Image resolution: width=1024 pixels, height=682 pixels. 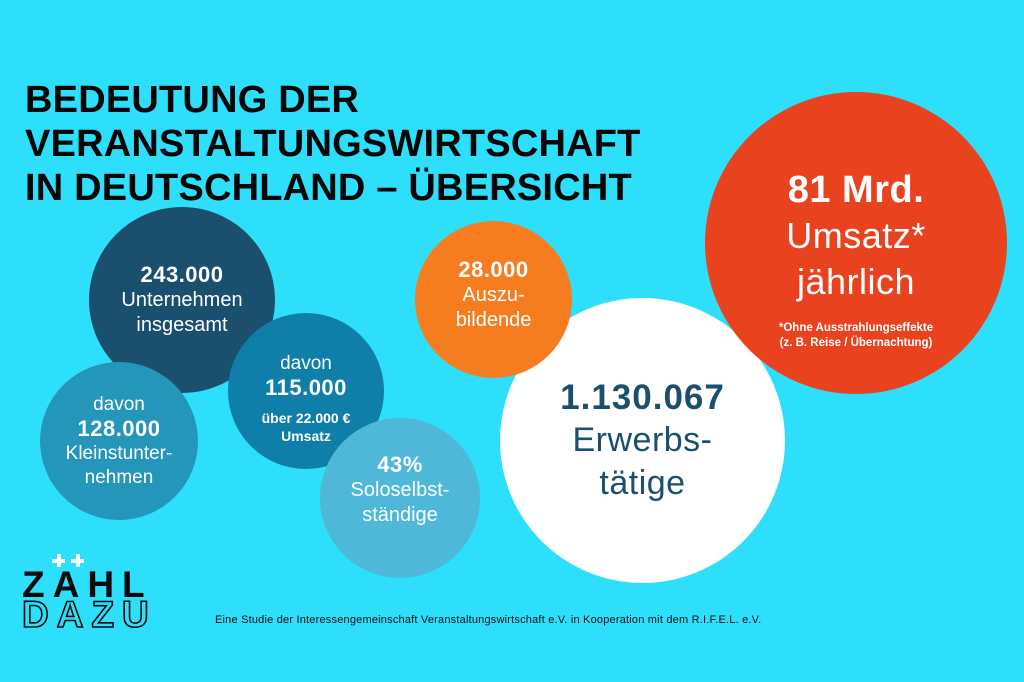 I want to click on bubble-label-line: Soloselbst-, so click(x=400, y=490).